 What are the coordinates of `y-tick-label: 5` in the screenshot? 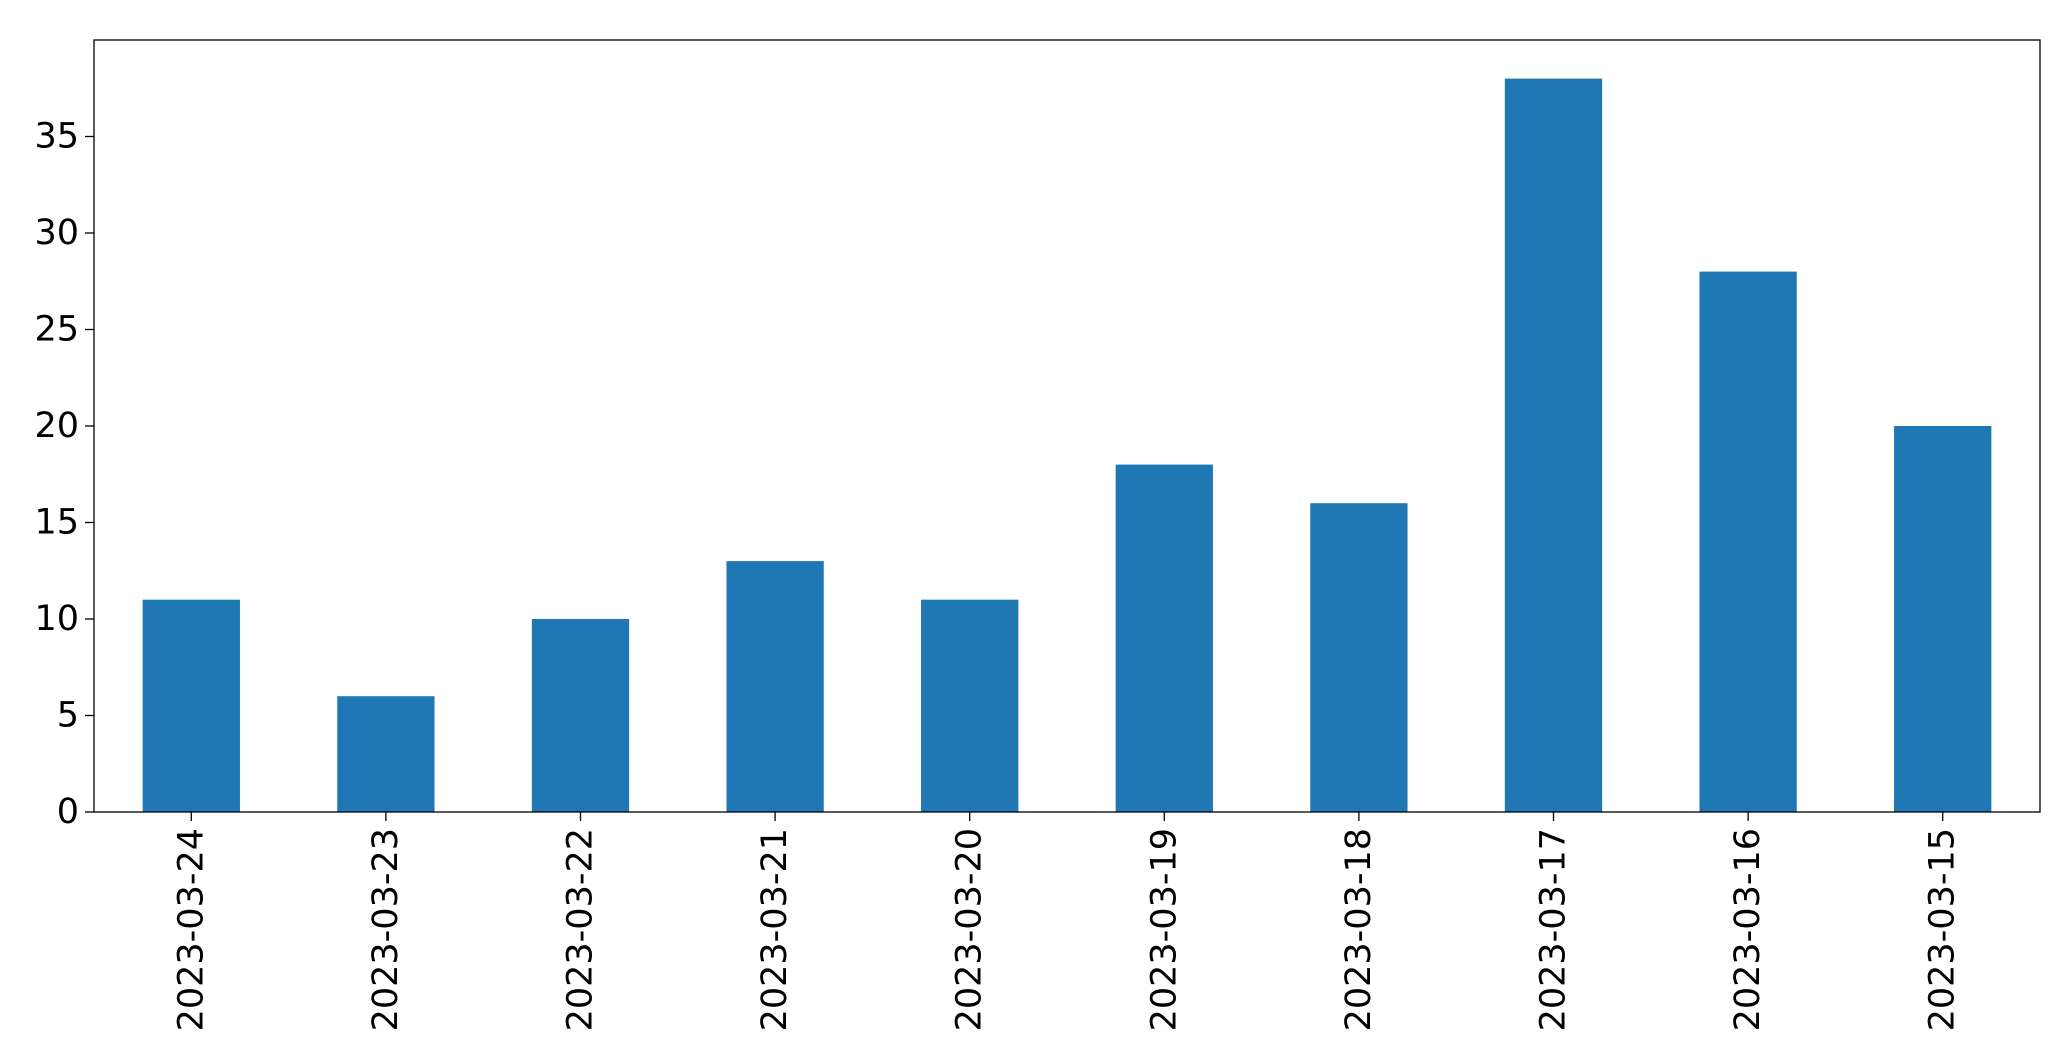 It's located at (68, 716).